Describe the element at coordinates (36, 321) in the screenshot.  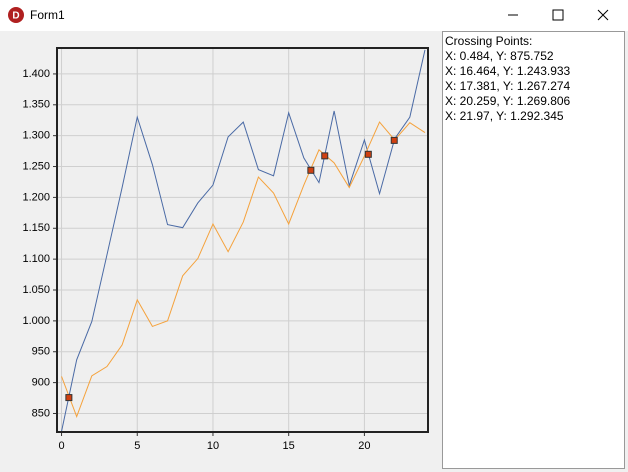
I see `y-tick-label: 1.000` at that location.